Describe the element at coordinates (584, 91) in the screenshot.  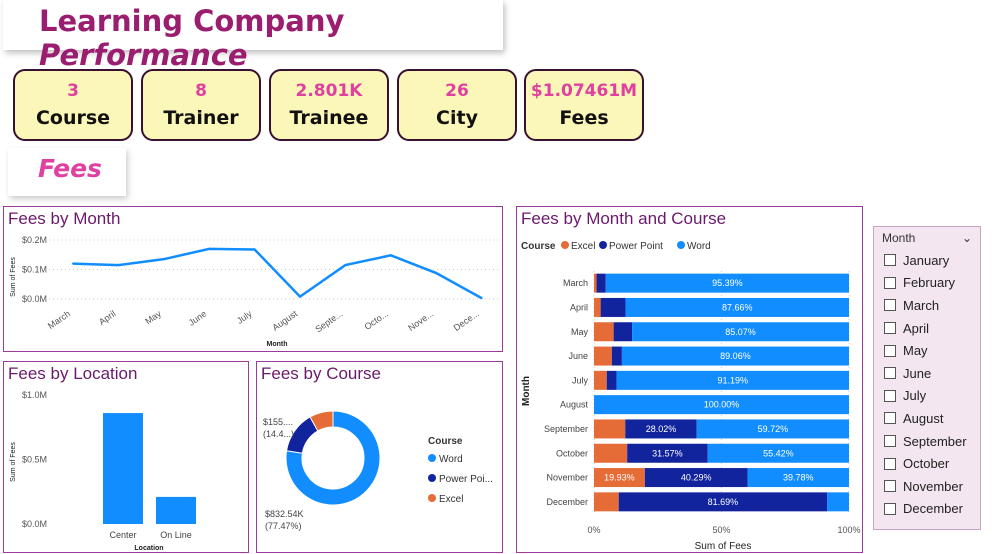
I see `kpi-value: $1.07461M` at that location.